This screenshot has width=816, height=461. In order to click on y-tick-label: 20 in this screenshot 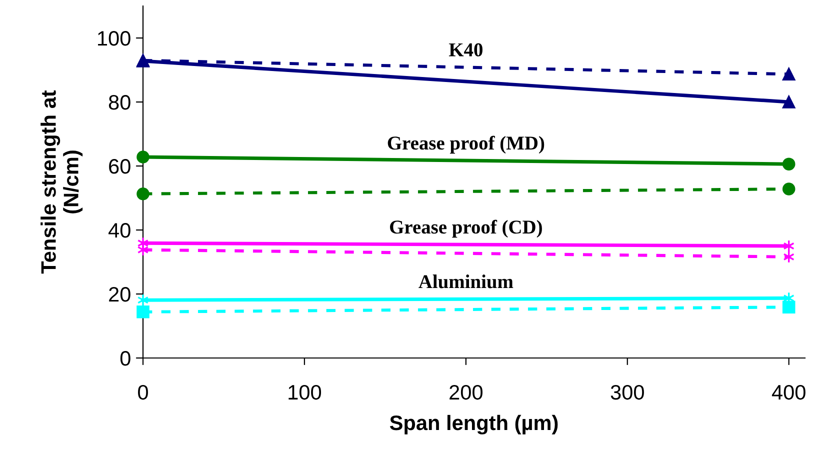, I will do `click(119, 294)`.